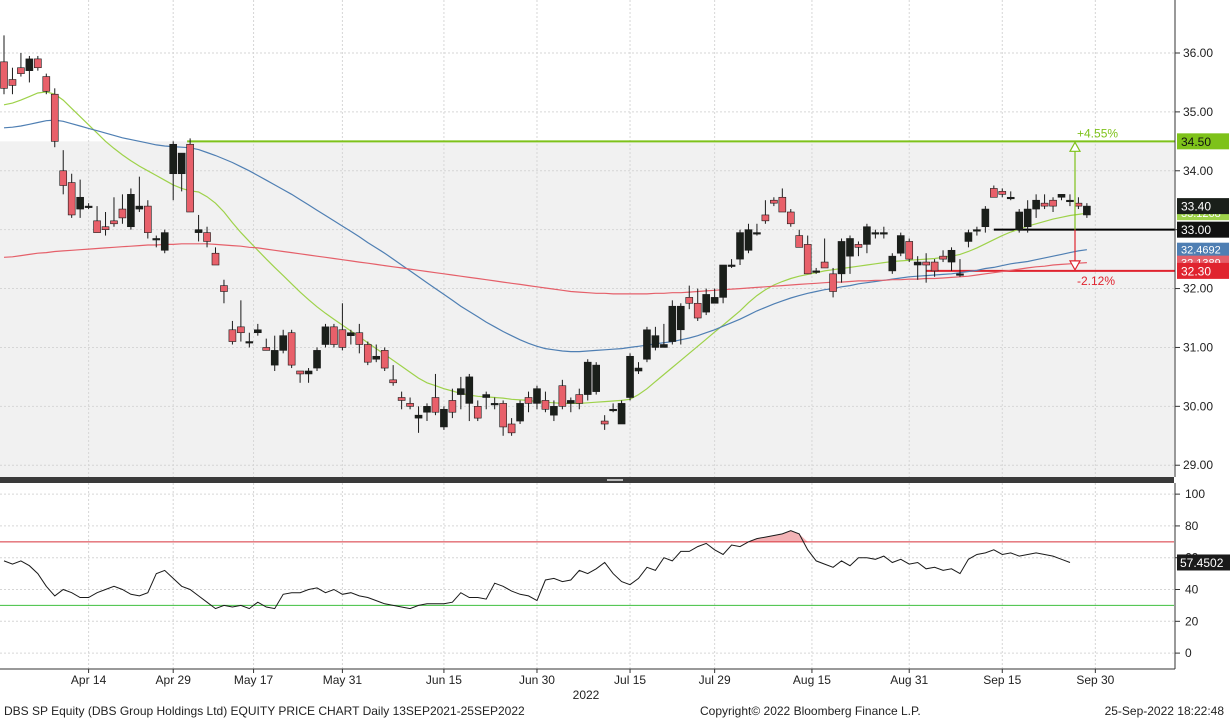 The width and height of the screenshot is (1230, 721). I want to click on panel-divider-grip, so click(615, 480).